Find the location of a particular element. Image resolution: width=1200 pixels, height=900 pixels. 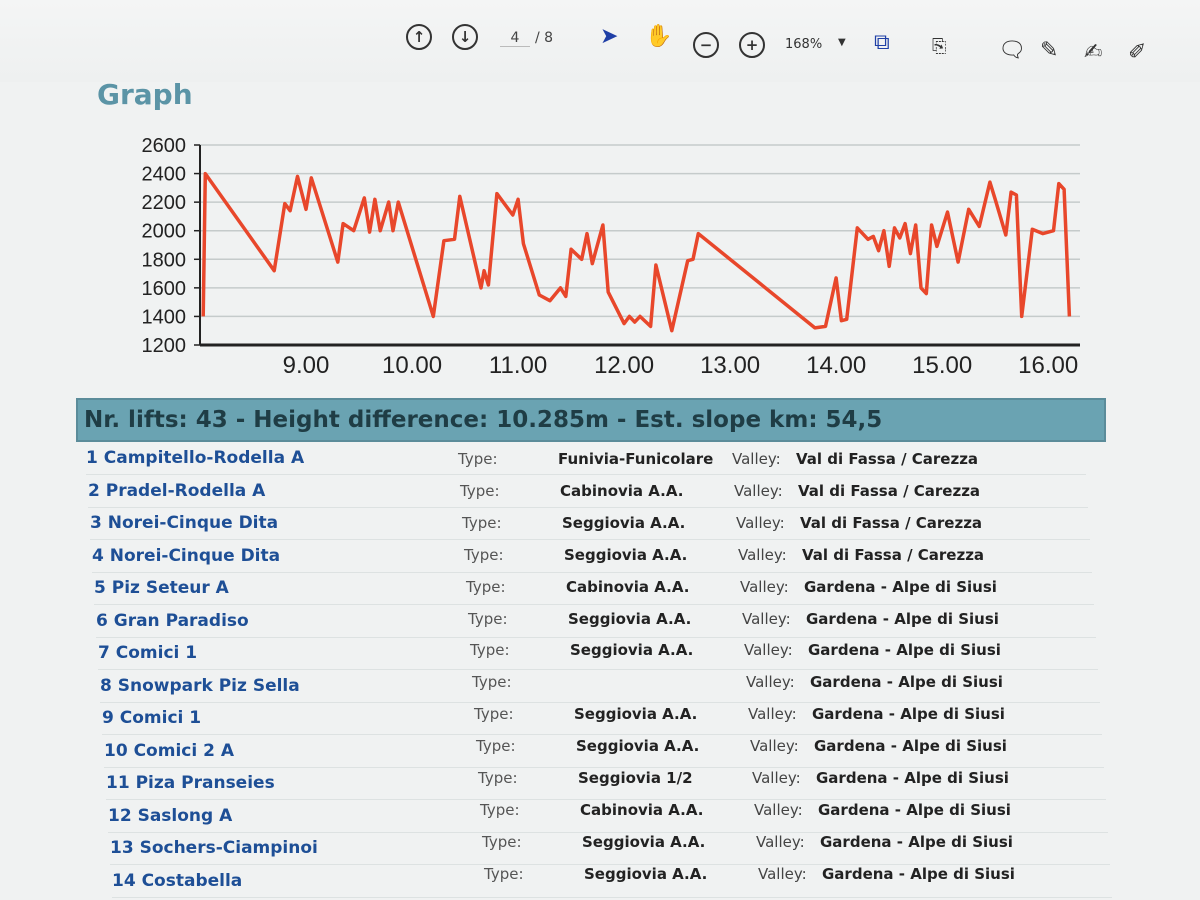

lift-name-link: 3 Norei-Cinque Dita is located at coordinates (184, 523).